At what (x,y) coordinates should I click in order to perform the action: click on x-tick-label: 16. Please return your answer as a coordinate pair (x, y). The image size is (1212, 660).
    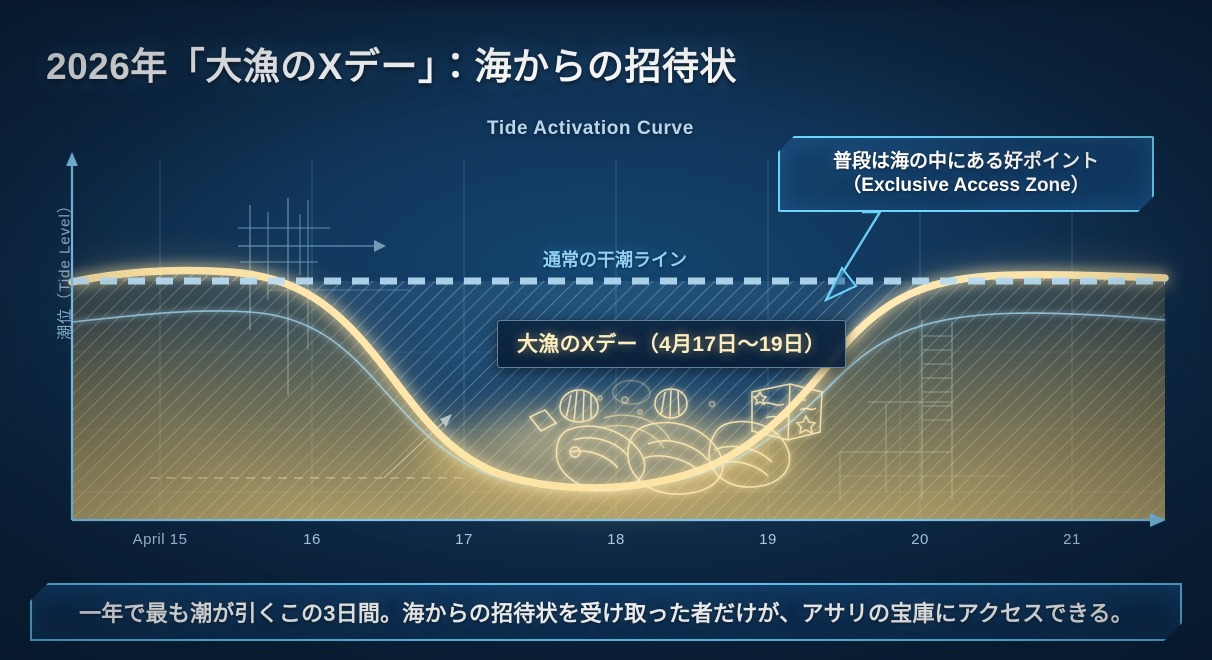
    Looking at the image, I should click on (312, 539).